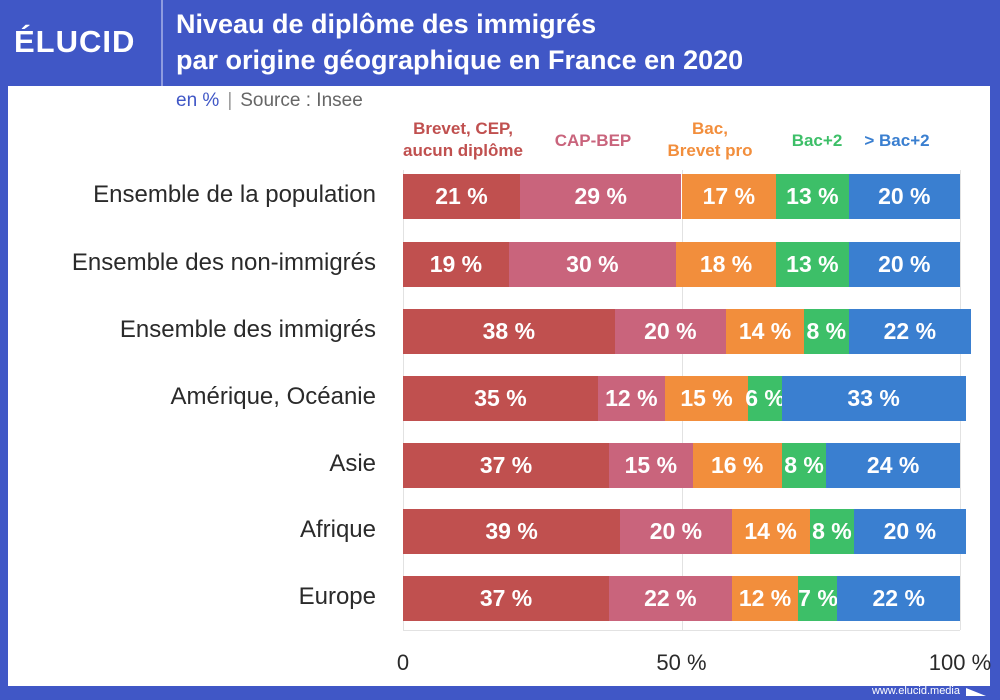 The width and height of the screenshot is (1000, 700). I want to click on legend-text: Bac,, so click(710, 128).